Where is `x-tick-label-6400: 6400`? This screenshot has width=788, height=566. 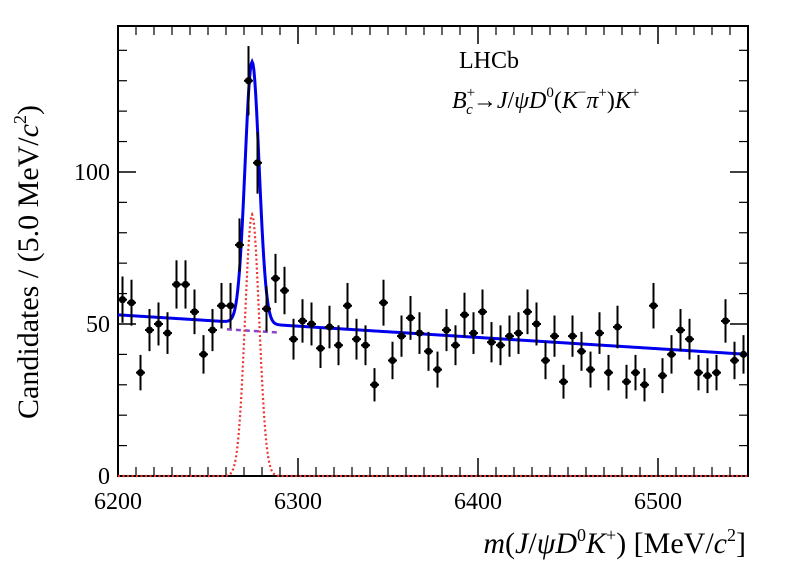
x-tick-label-6400: 6400 is located at coordinates (478, 502).